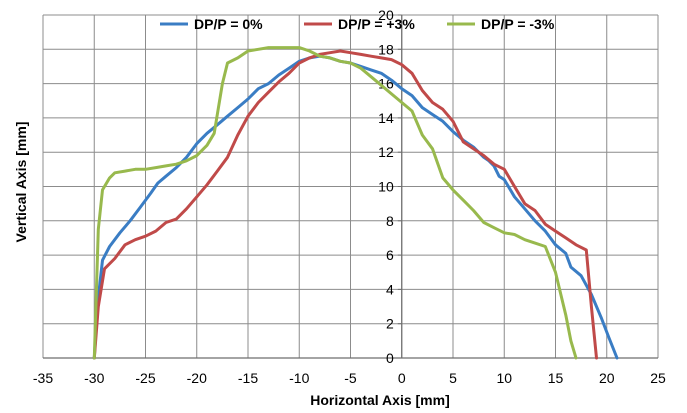 The height and width of the screenshot is (413, 687). Describe the element at coordinates (453, 378) in the screenshot. I see `x-tick-label: 5` at that location.